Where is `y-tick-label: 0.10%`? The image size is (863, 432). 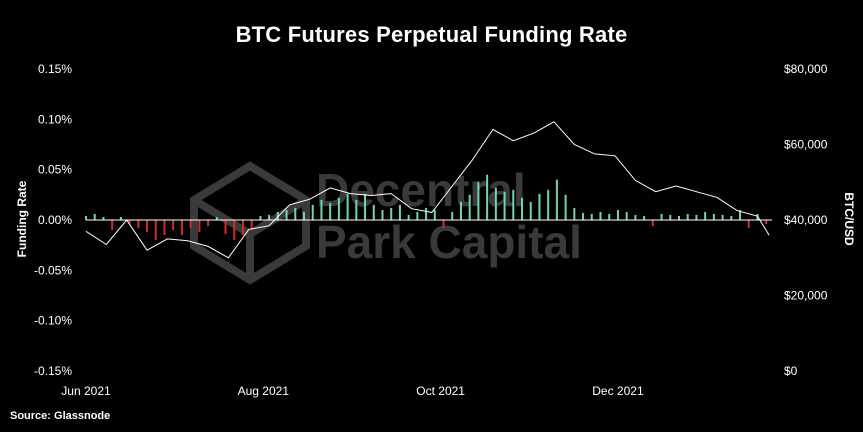
y-tick-label: 0.10% is located at coordinates (55, 119).